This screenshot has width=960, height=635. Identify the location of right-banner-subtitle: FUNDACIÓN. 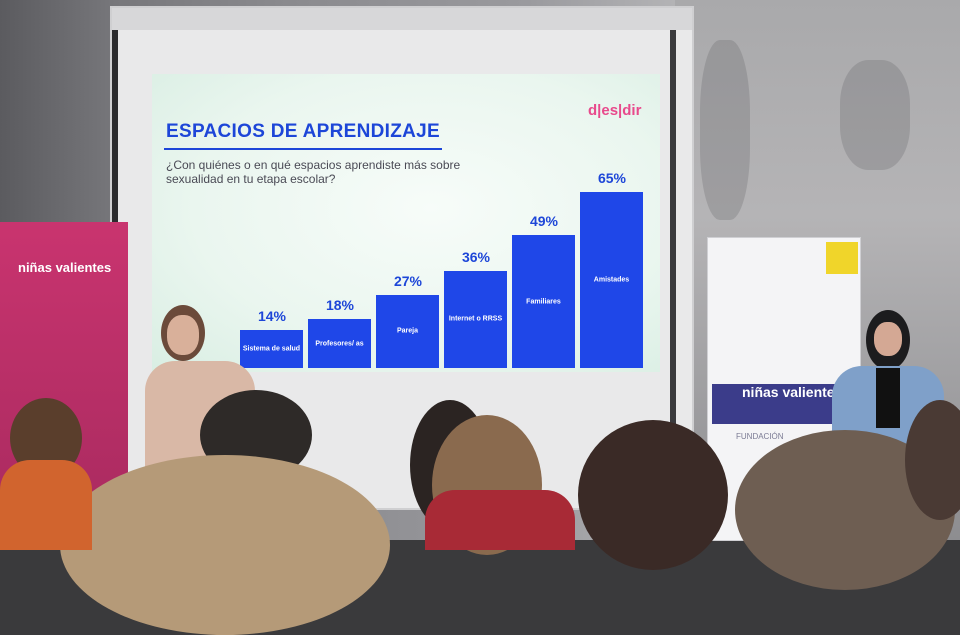
(760, 436).